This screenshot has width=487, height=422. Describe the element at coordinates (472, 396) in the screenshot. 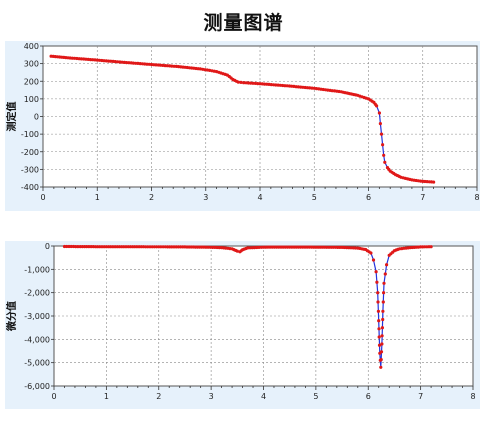

I see `x-tick-label: 8` at that location.